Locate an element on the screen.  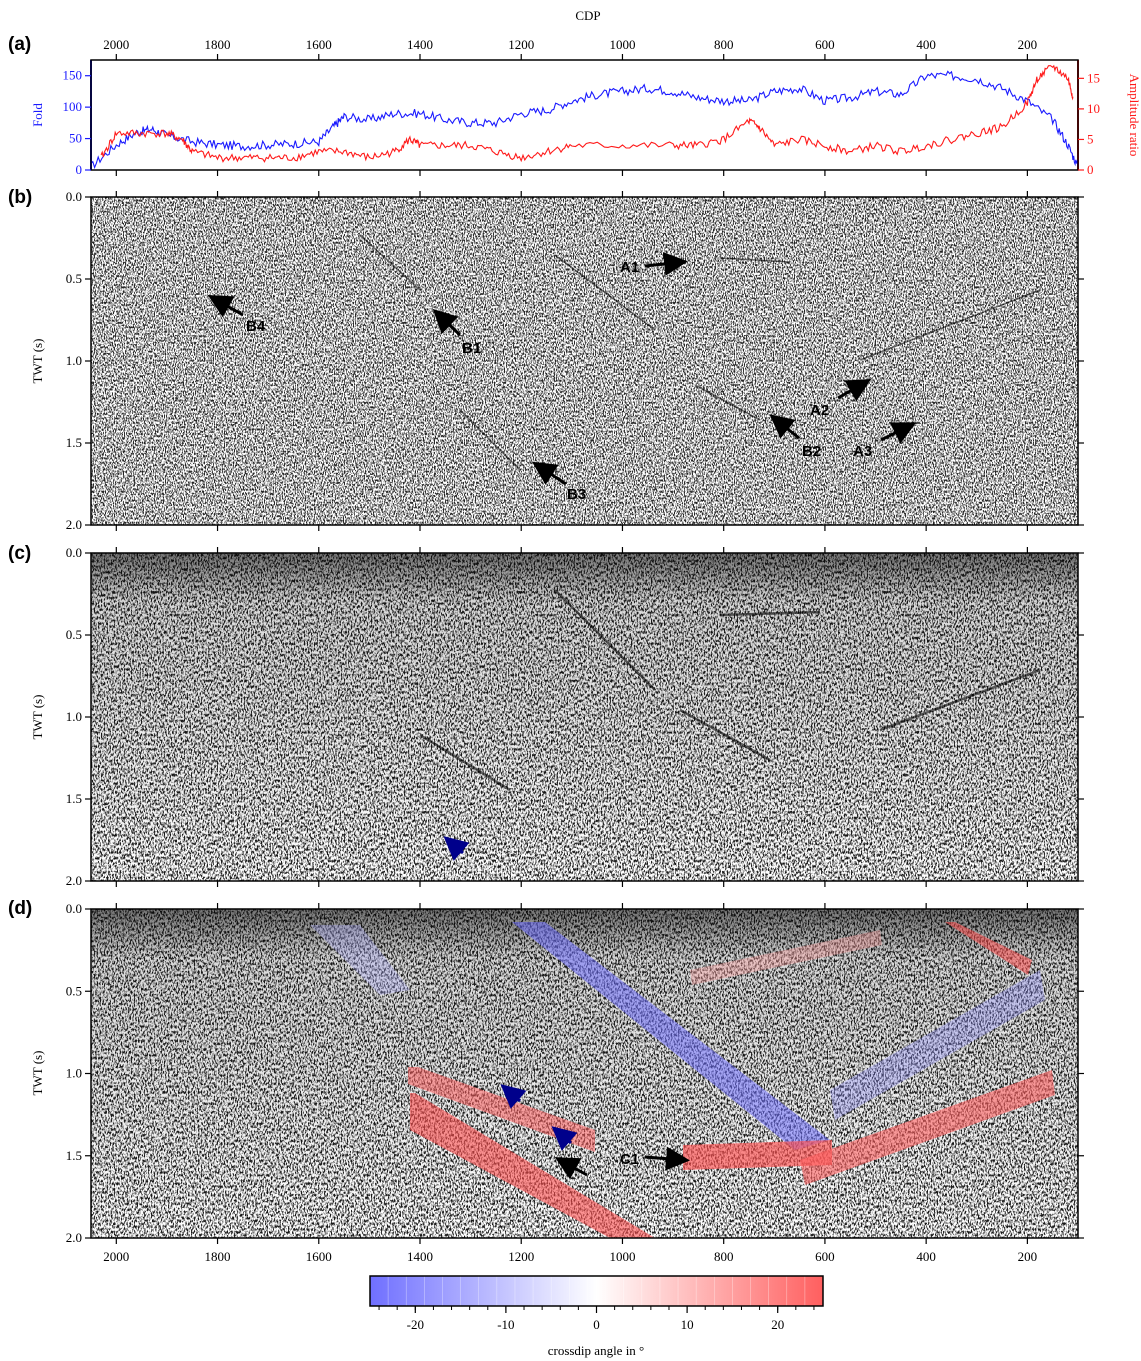
panel-a-background is located at coordinates (584, 115).